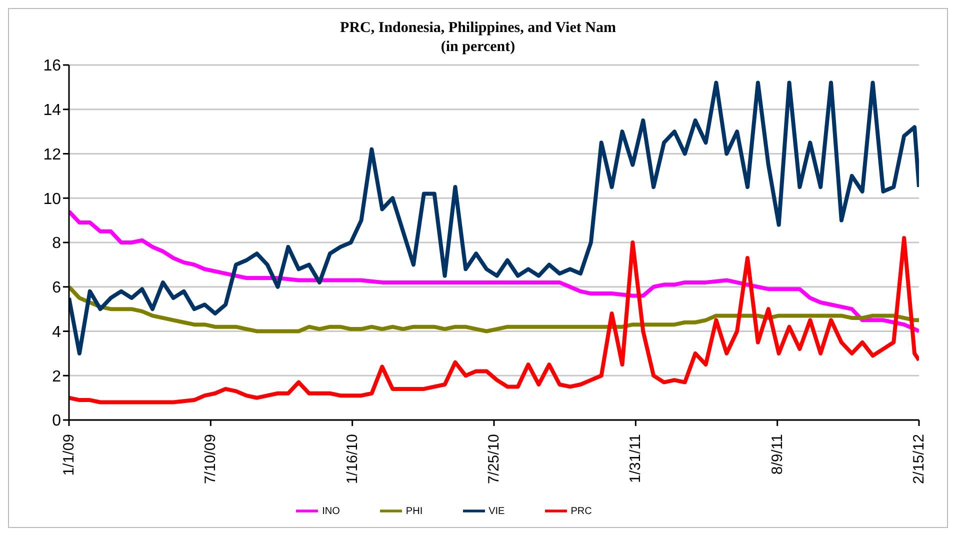 The width and height of the screenshot is (959, 538). What do you see at coordinates (919, 459) in the screenshot?
I see `x-tick-label: 2/15/12` at bounding box center [919, 459].